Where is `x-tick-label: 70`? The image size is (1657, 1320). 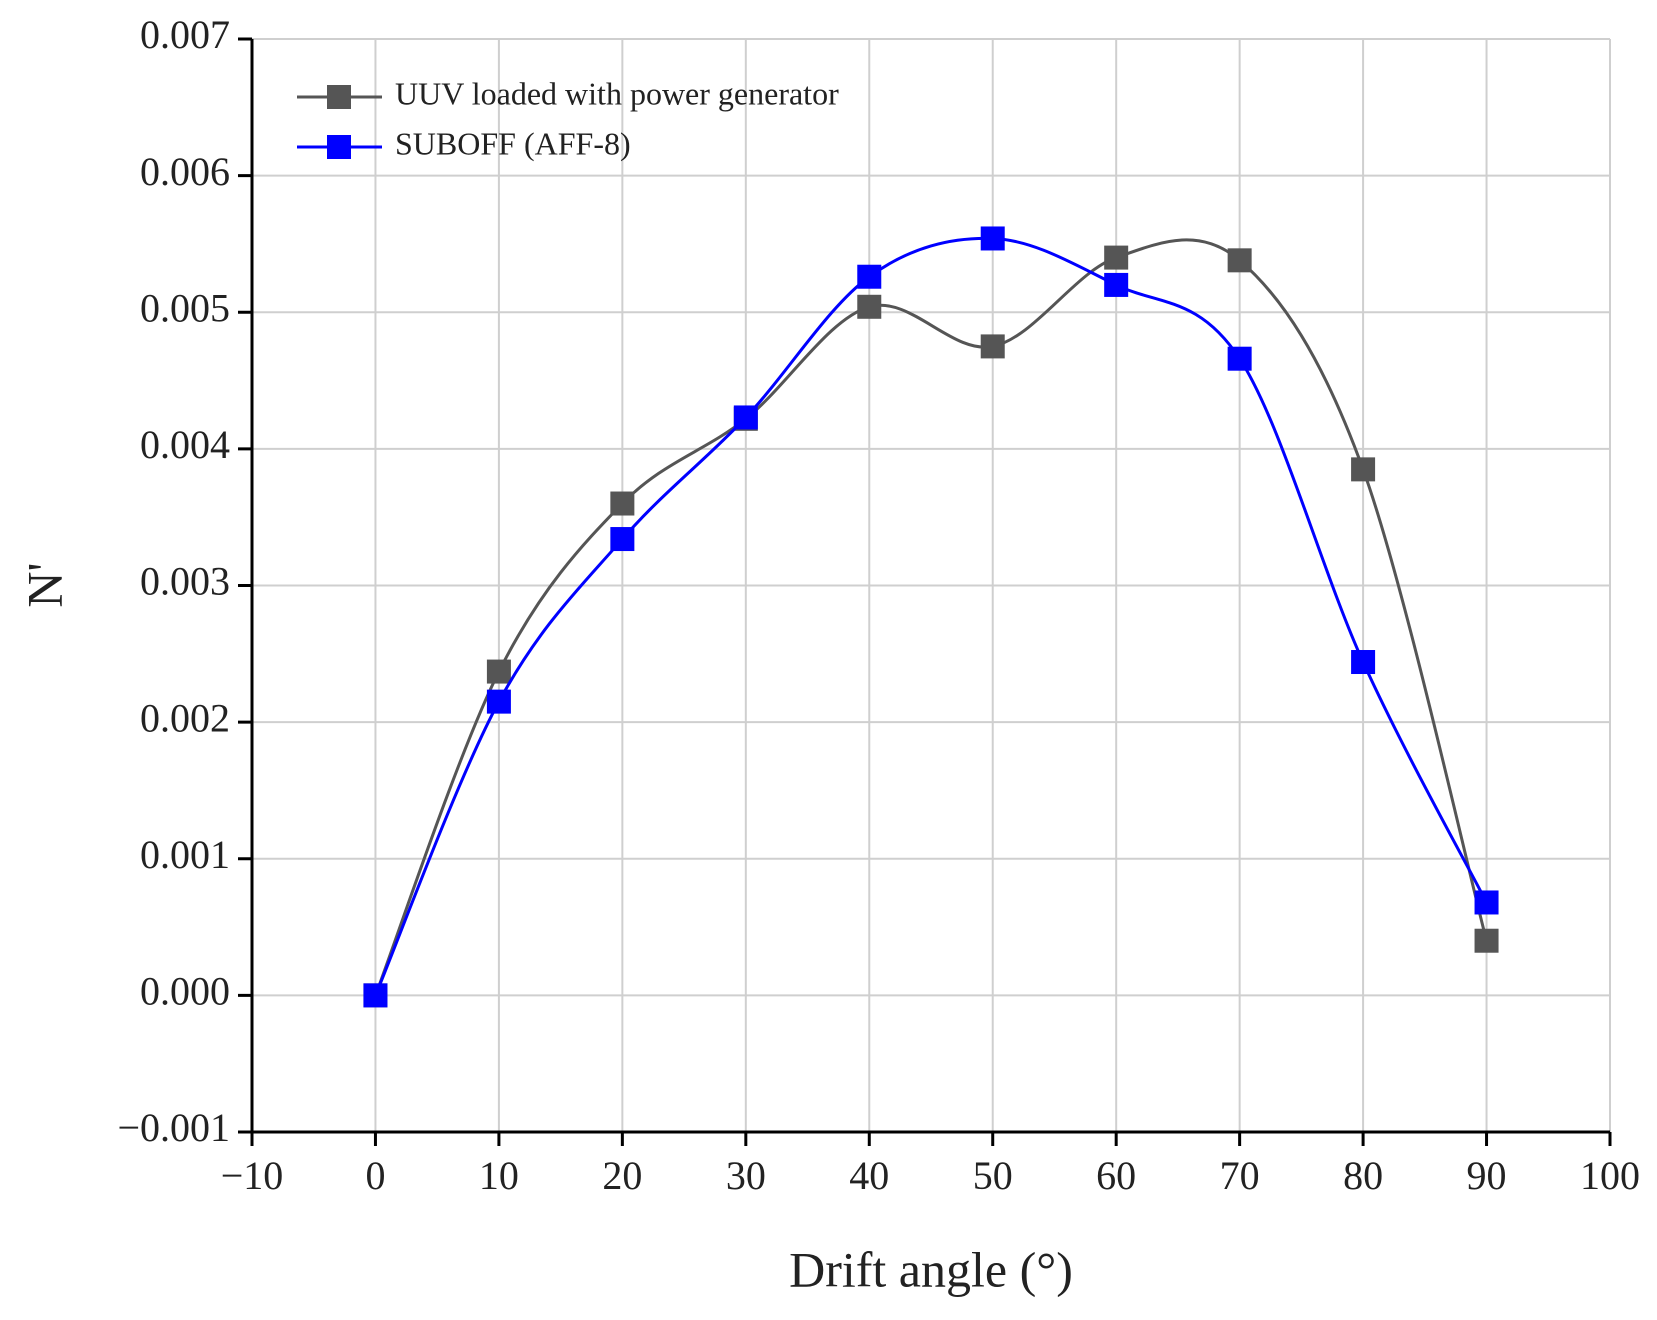 x-tick-label: 70 is located at coordinates (1240, 1175).